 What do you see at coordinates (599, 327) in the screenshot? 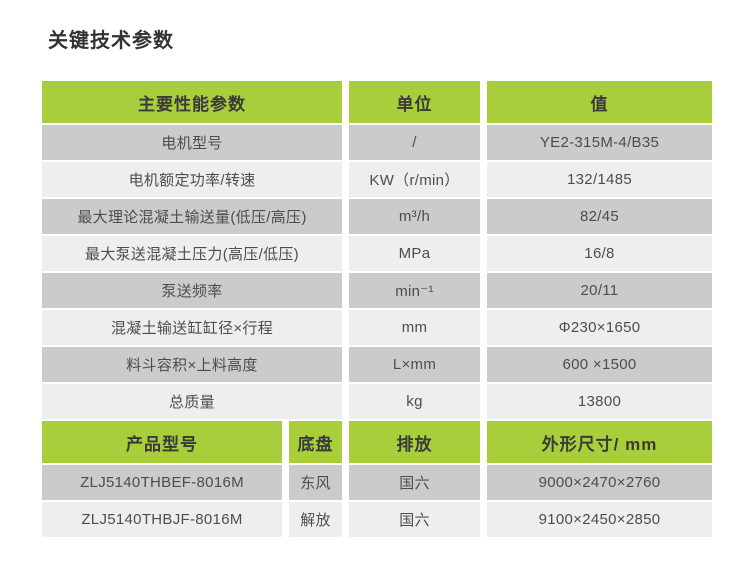
I see `value-cell: Φ230×1650` at bounding box center [599, 327].